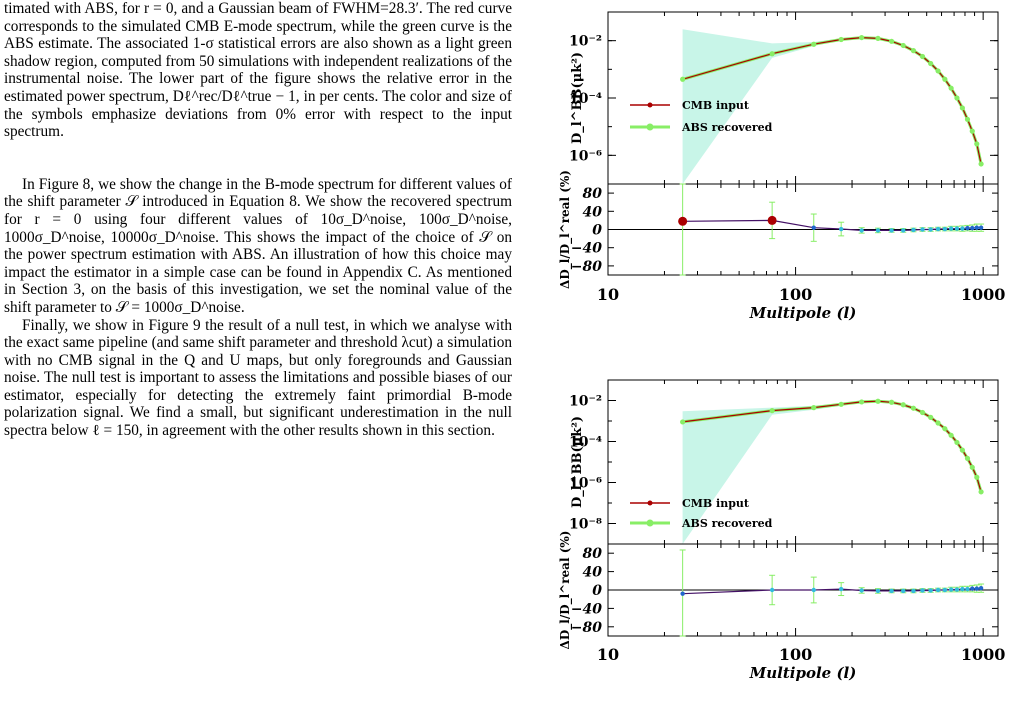  Describe the element at coordinates (565, 229) in the screenshot. I see `lower-y-axis-label: ΔD_l/D_l^real (%)` at that location.